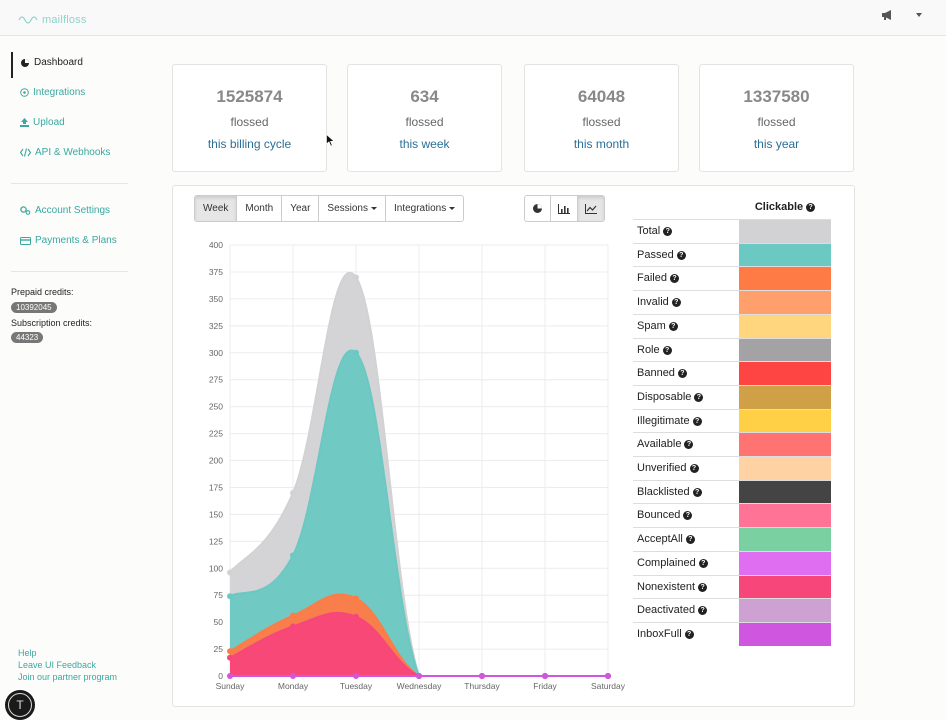 The width and height of the screenshot is (946, 720). I want to click on legend-row-available: Available?, so click(732, 444).